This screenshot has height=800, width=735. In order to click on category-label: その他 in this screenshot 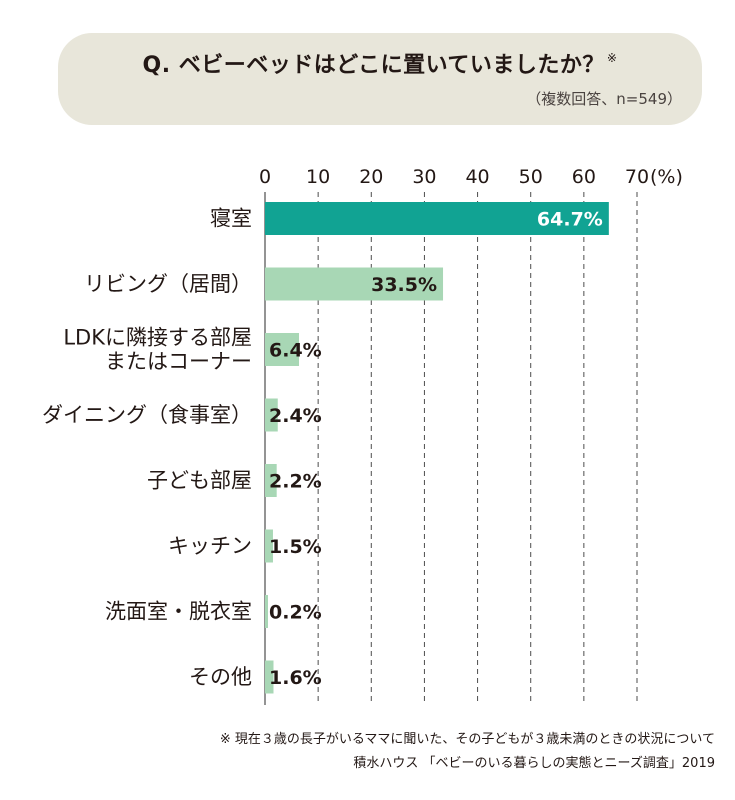, I will do `click(220, 677)`.